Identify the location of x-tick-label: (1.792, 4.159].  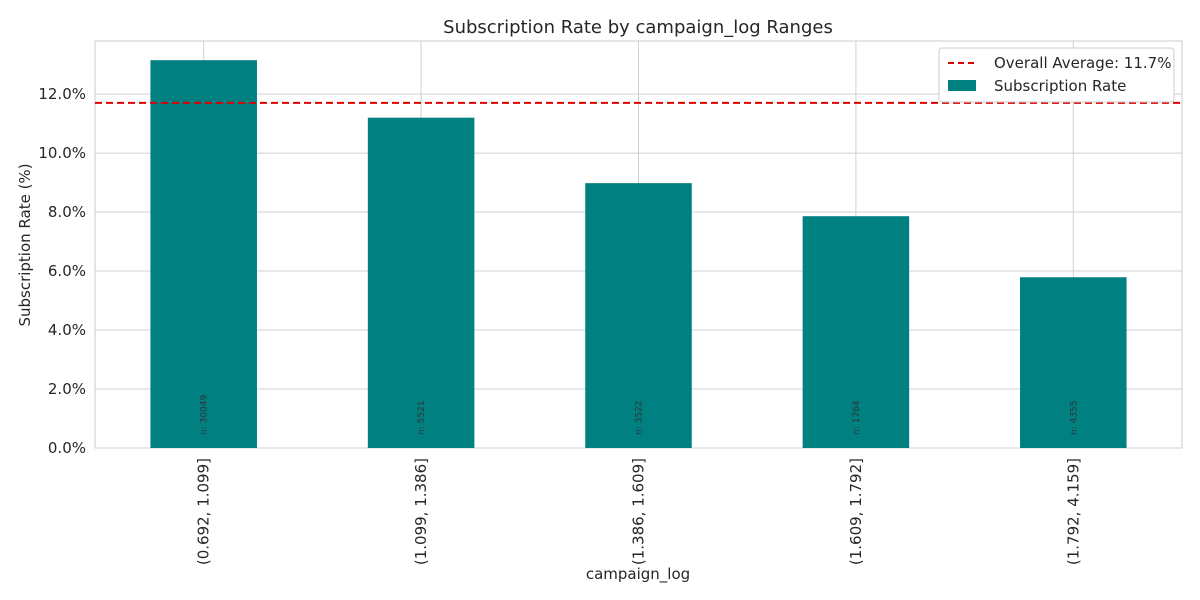
(1073, 511).